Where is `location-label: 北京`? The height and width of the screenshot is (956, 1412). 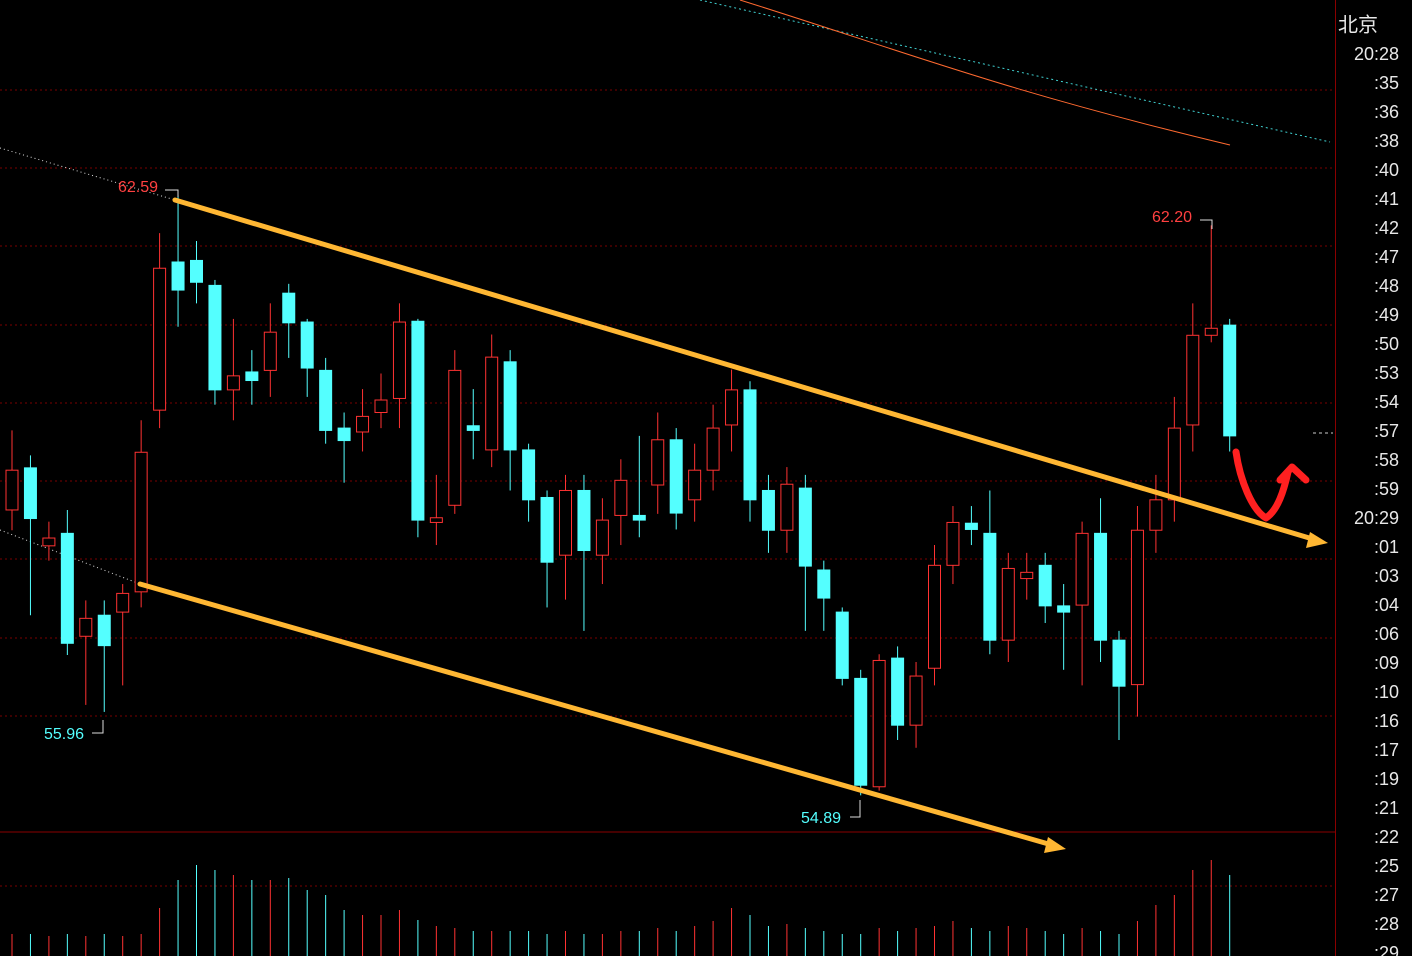 location-label: 北京 is located at coordinates (1358, 24).